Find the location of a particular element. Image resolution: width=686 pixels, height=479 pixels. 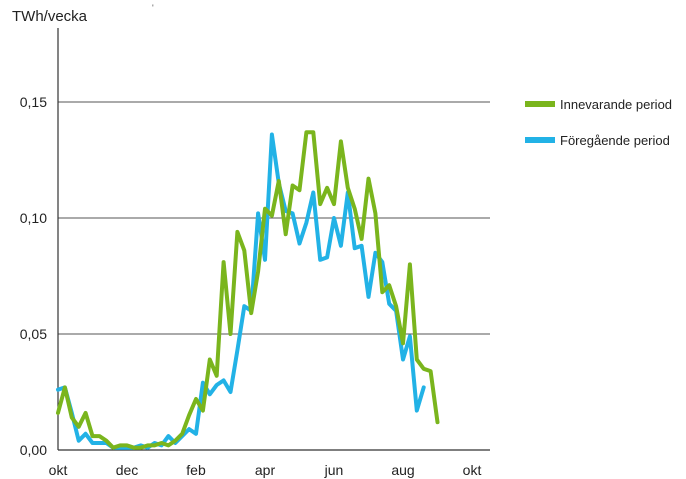

y-axis-title: TWh/vecka is located at coordinates (50, 16).